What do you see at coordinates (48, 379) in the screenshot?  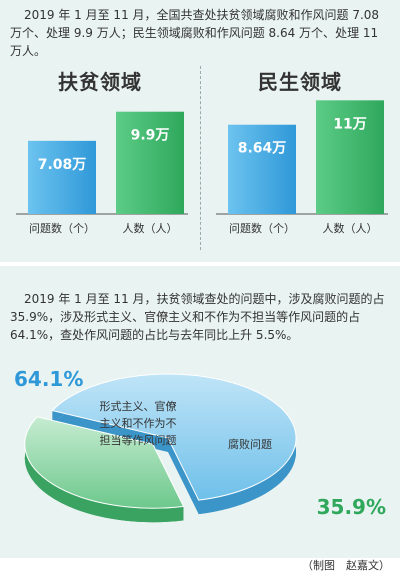 I see `pie-value-label-0: 64.1%` at bounding box center [48, 379].